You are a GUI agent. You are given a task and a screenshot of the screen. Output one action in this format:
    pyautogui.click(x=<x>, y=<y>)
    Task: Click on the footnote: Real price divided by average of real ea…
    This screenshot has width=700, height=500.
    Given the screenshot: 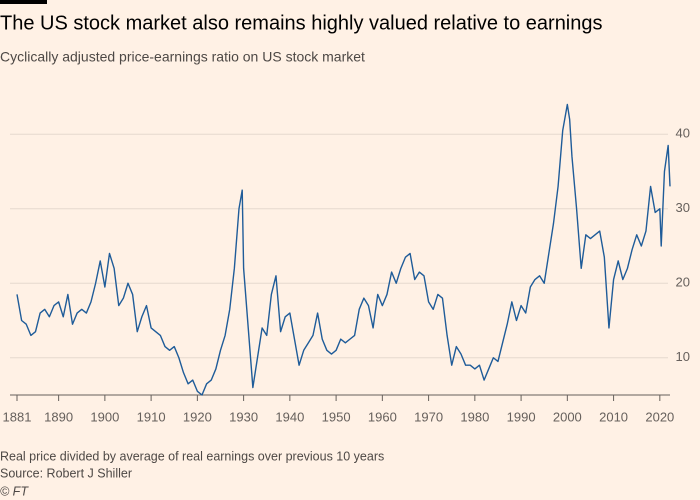 What is the action you would take?
    pyautogui.click(x=192, y=456)
    